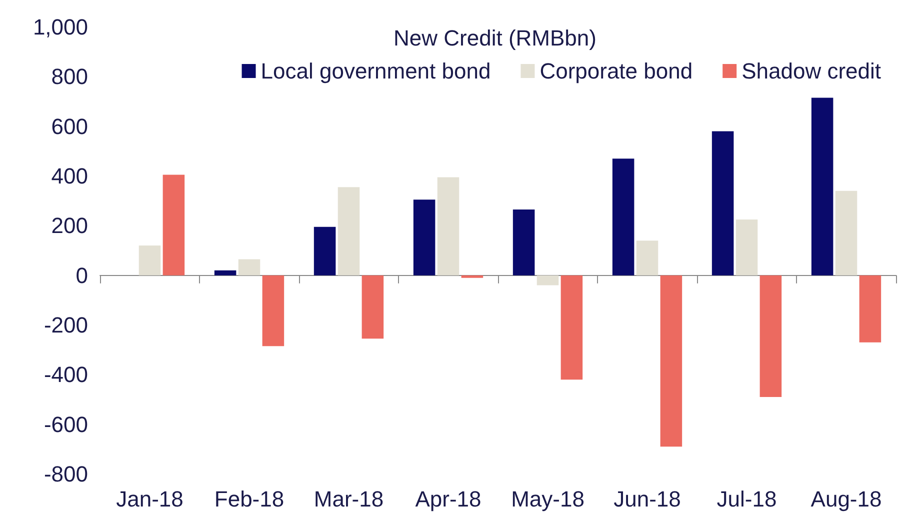  What do you see at coordinates (616, 71) in the screenshot?
I see `legend-label: Corporate bond` at bounding box center [616, 71].